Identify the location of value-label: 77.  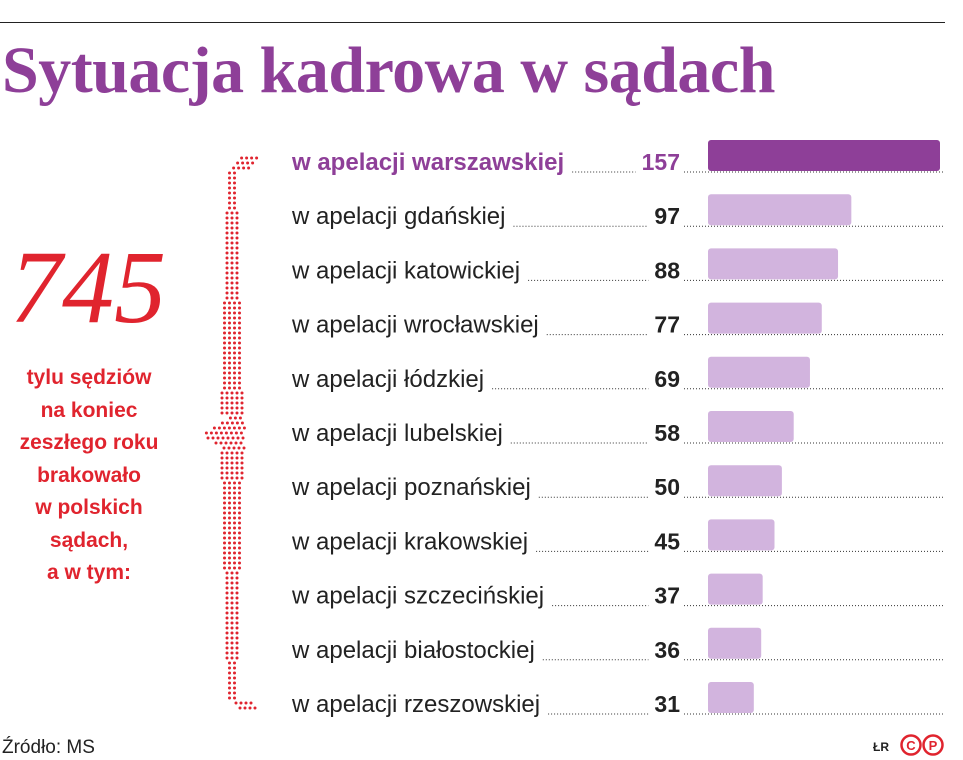
(667, 325).